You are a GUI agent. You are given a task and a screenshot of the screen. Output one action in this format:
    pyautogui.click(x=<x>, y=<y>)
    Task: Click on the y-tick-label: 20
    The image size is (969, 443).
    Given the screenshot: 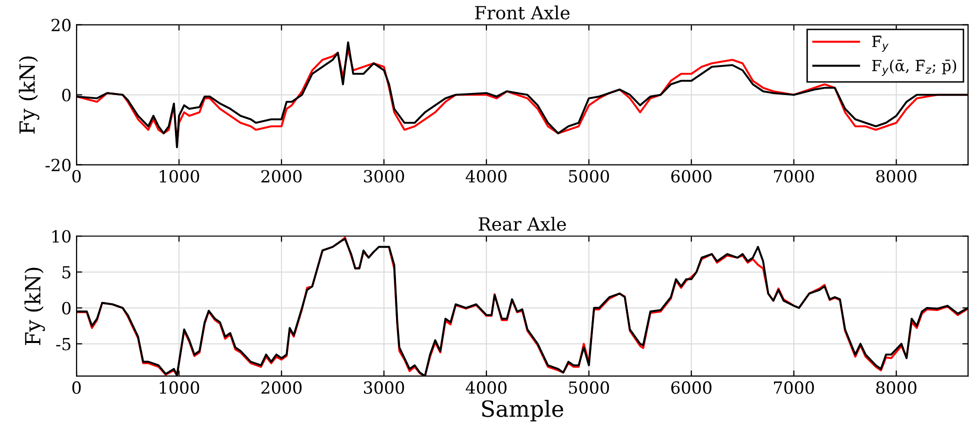 What is the action you would take?
    pyautogui.click(x=61, y=25)
    